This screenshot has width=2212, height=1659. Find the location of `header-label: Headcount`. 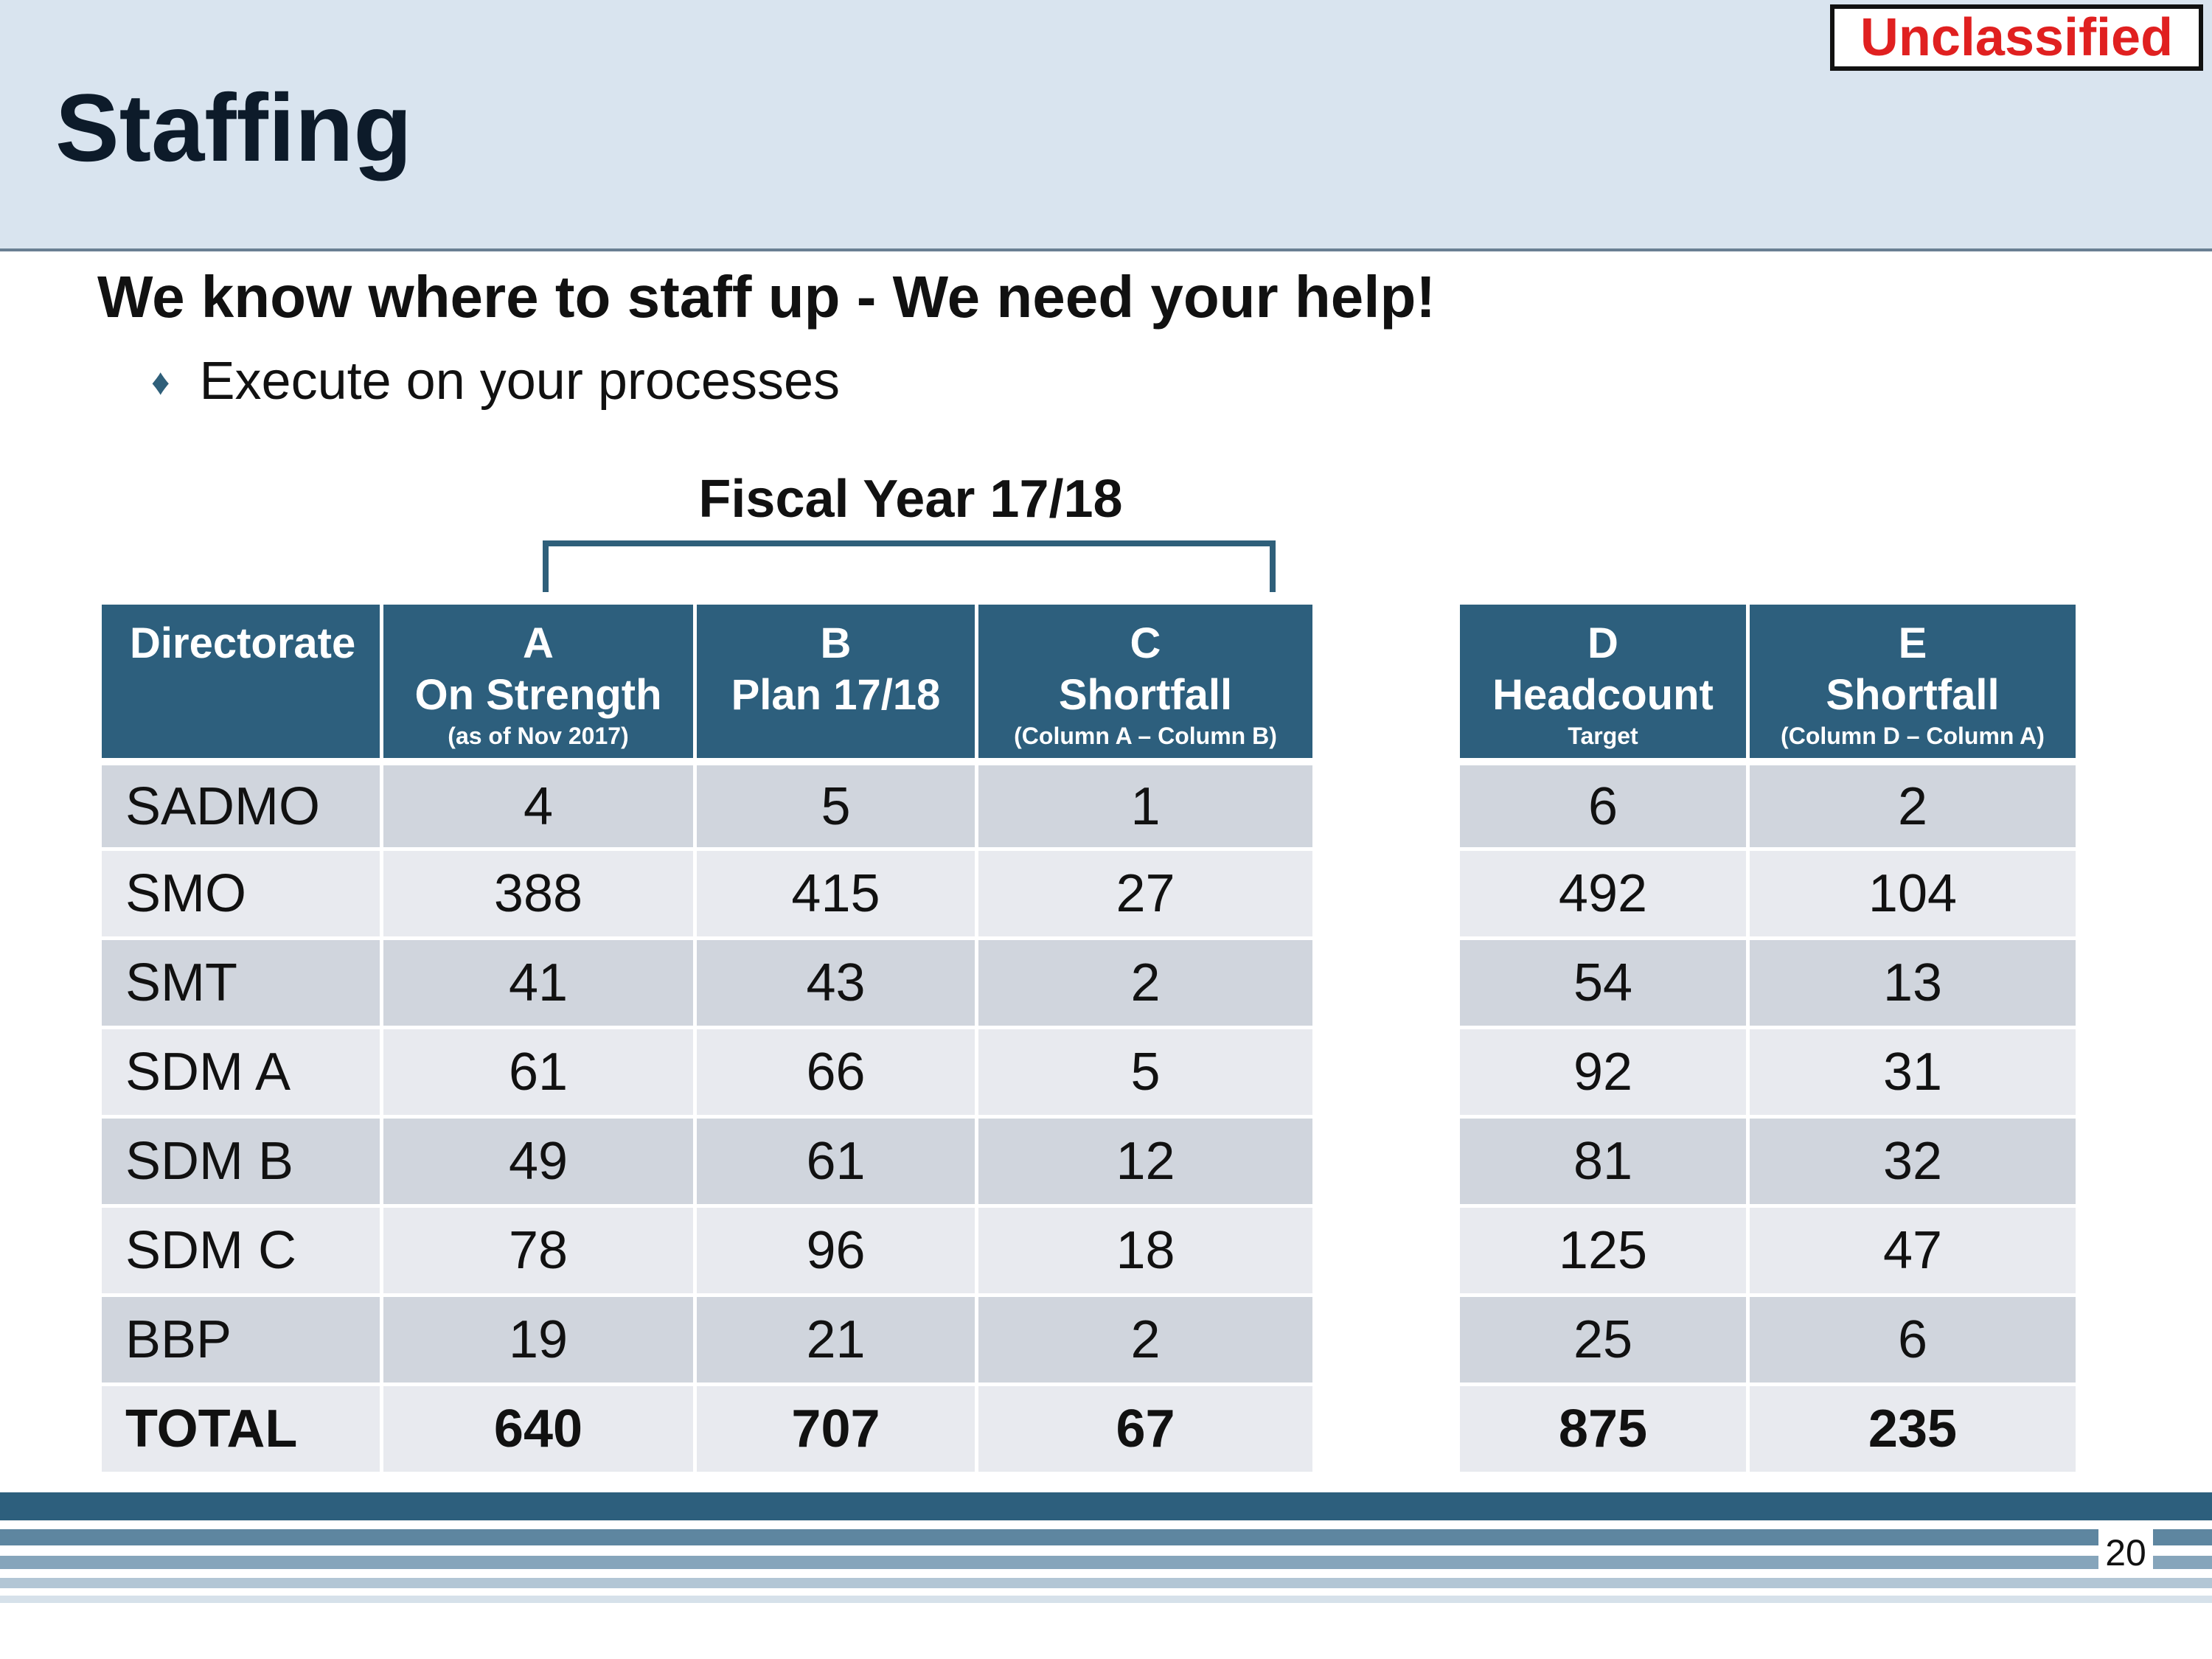

header-label: Headcount is located at coordinates (1603, 695).